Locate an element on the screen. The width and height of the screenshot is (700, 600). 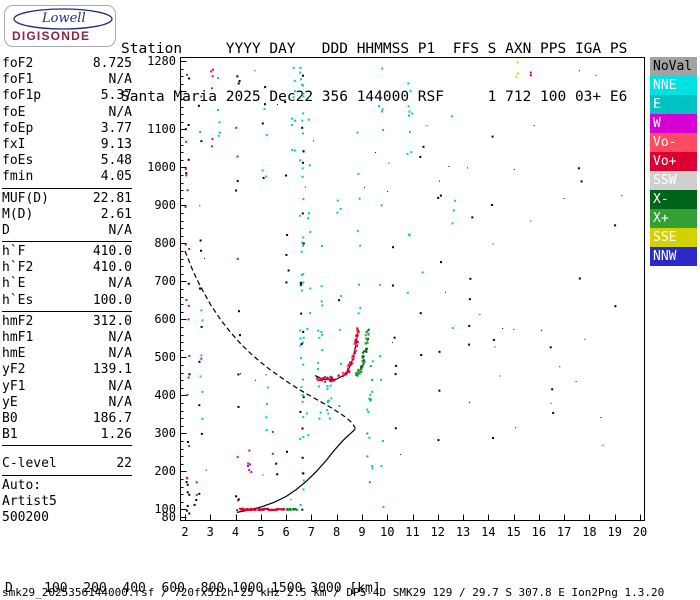
param-value: 312.0 is located at coordinates (112, 321).